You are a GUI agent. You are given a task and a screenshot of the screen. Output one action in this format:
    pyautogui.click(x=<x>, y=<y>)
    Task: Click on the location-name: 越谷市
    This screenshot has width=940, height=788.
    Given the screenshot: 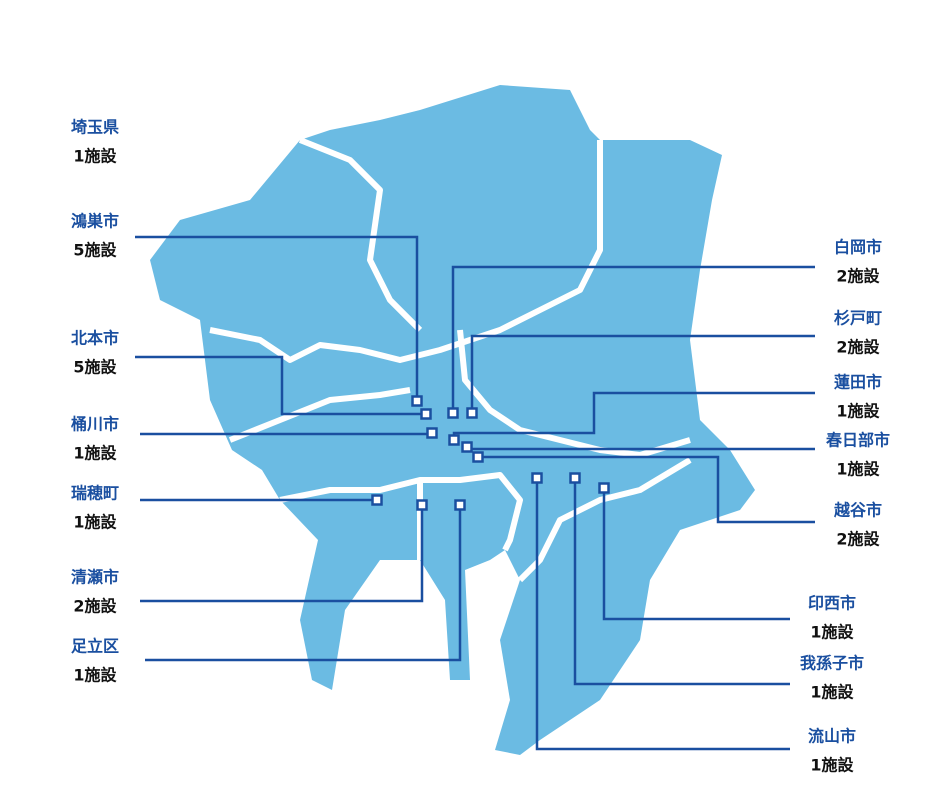 What is the action you would take?
    pyautogui.click(x=857, y=510)
    